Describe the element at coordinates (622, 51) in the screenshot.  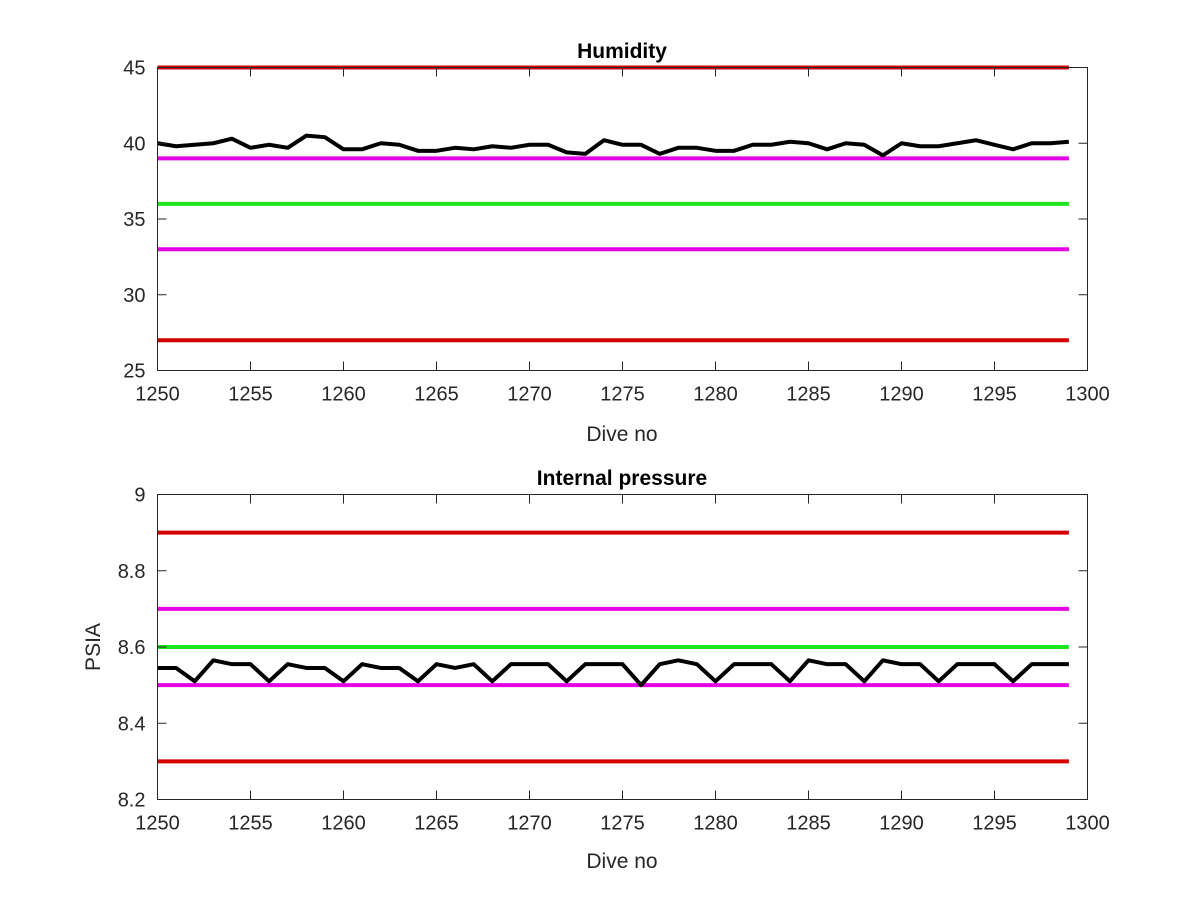
I see `humidity-chart-title: Humidity` at that location.